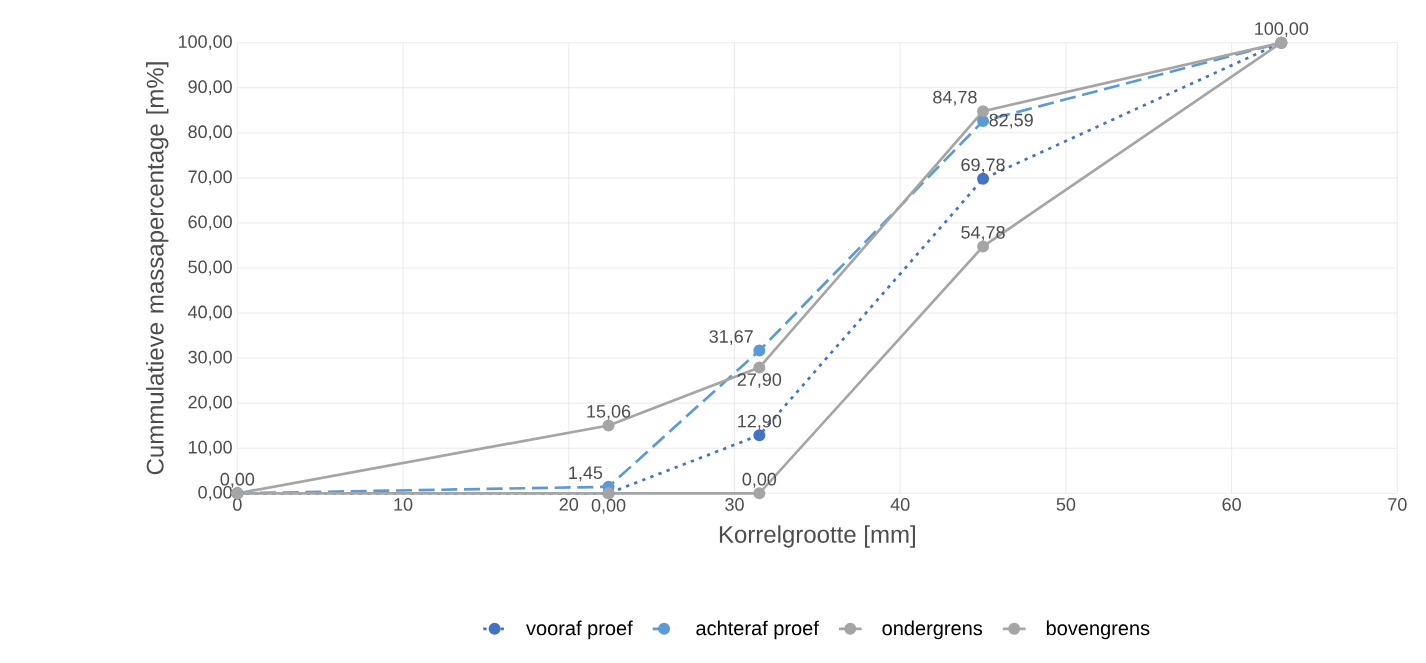 The width and height of the screenshot is (1426, 663). I want to click on x-tick-label: 40, so click(900, 504).